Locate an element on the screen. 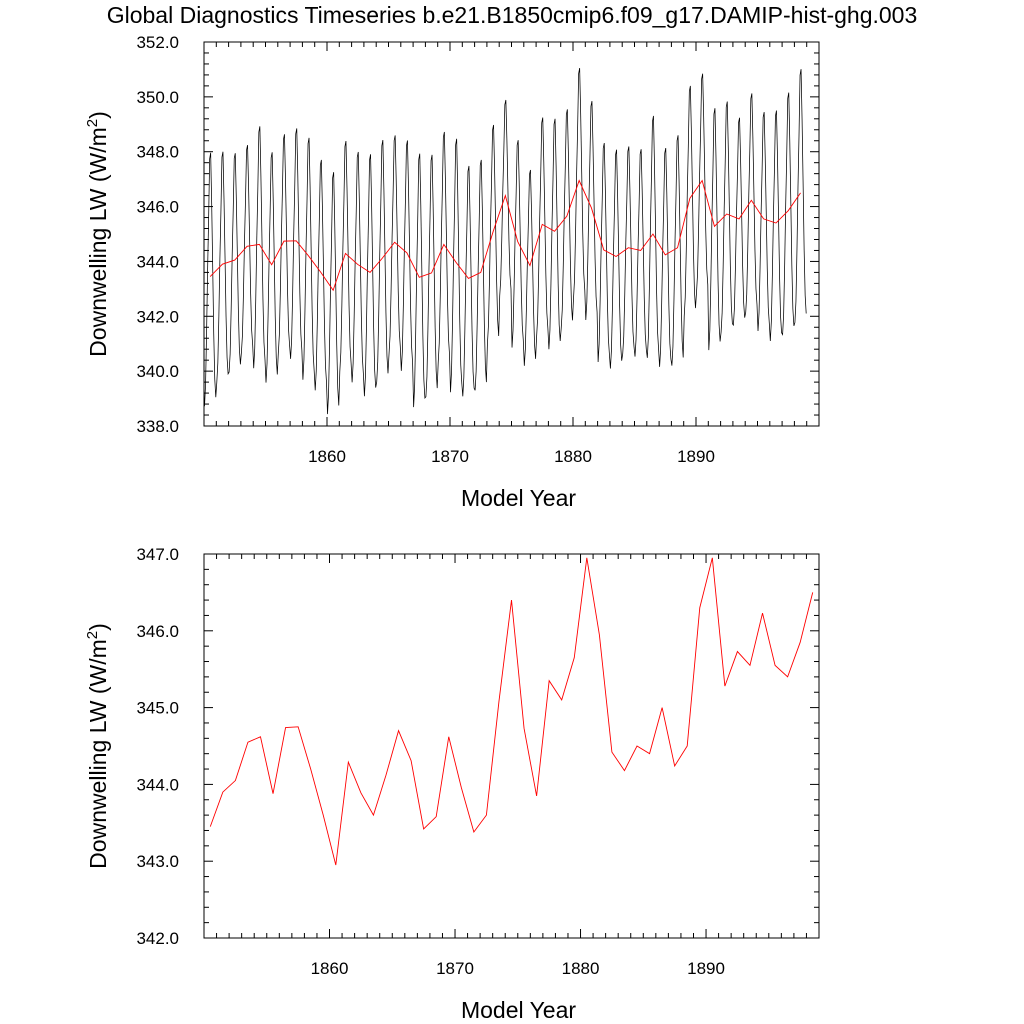 The image size is (1024, 1024). bottom-x-tick-label: 1880 is located at coordinates (581, 968).